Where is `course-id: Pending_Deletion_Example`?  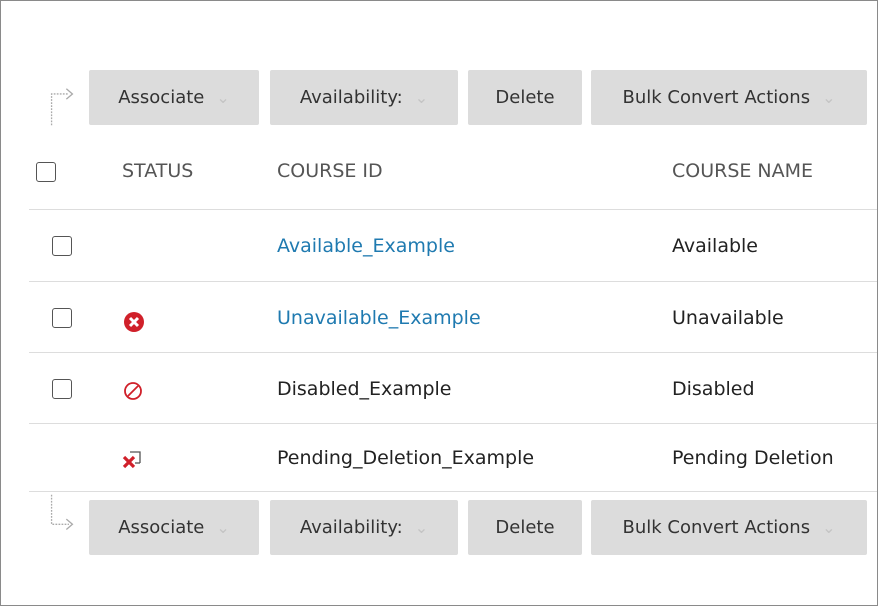 course-id: Pending_Deletion_Example is located at coordinates (406, 458).